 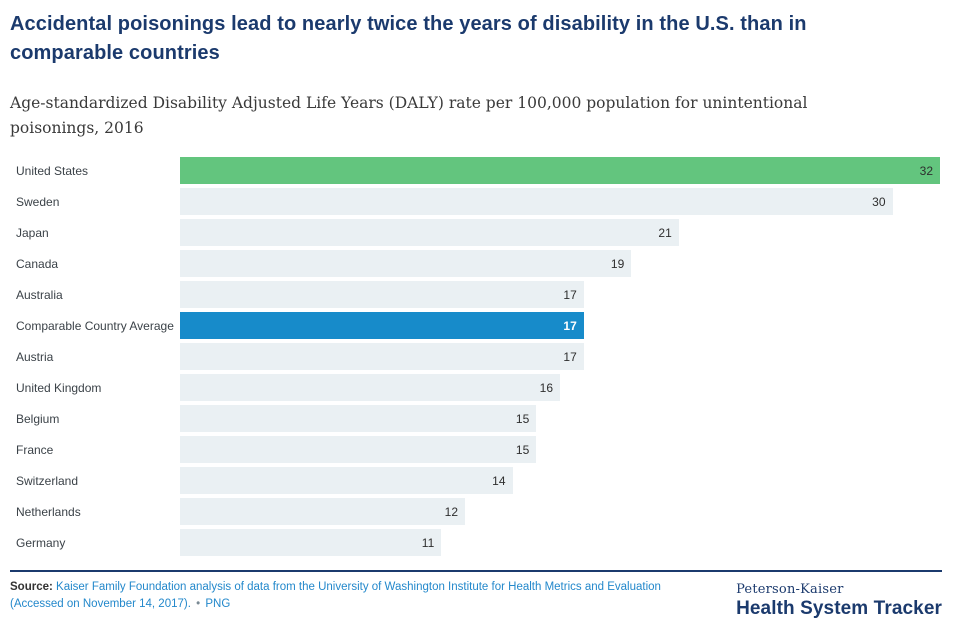 I want to click on bar-track: 11, so click(x=560, y=542).